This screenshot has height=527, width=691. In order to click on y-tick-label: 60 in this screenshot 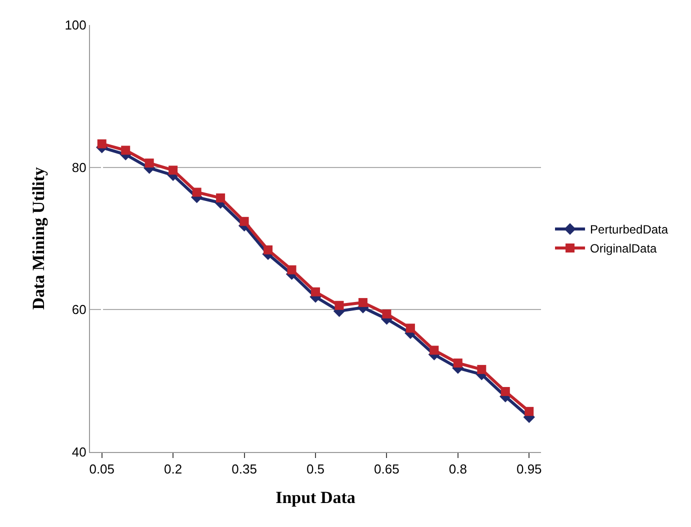, I will do `click(79, 310)`.